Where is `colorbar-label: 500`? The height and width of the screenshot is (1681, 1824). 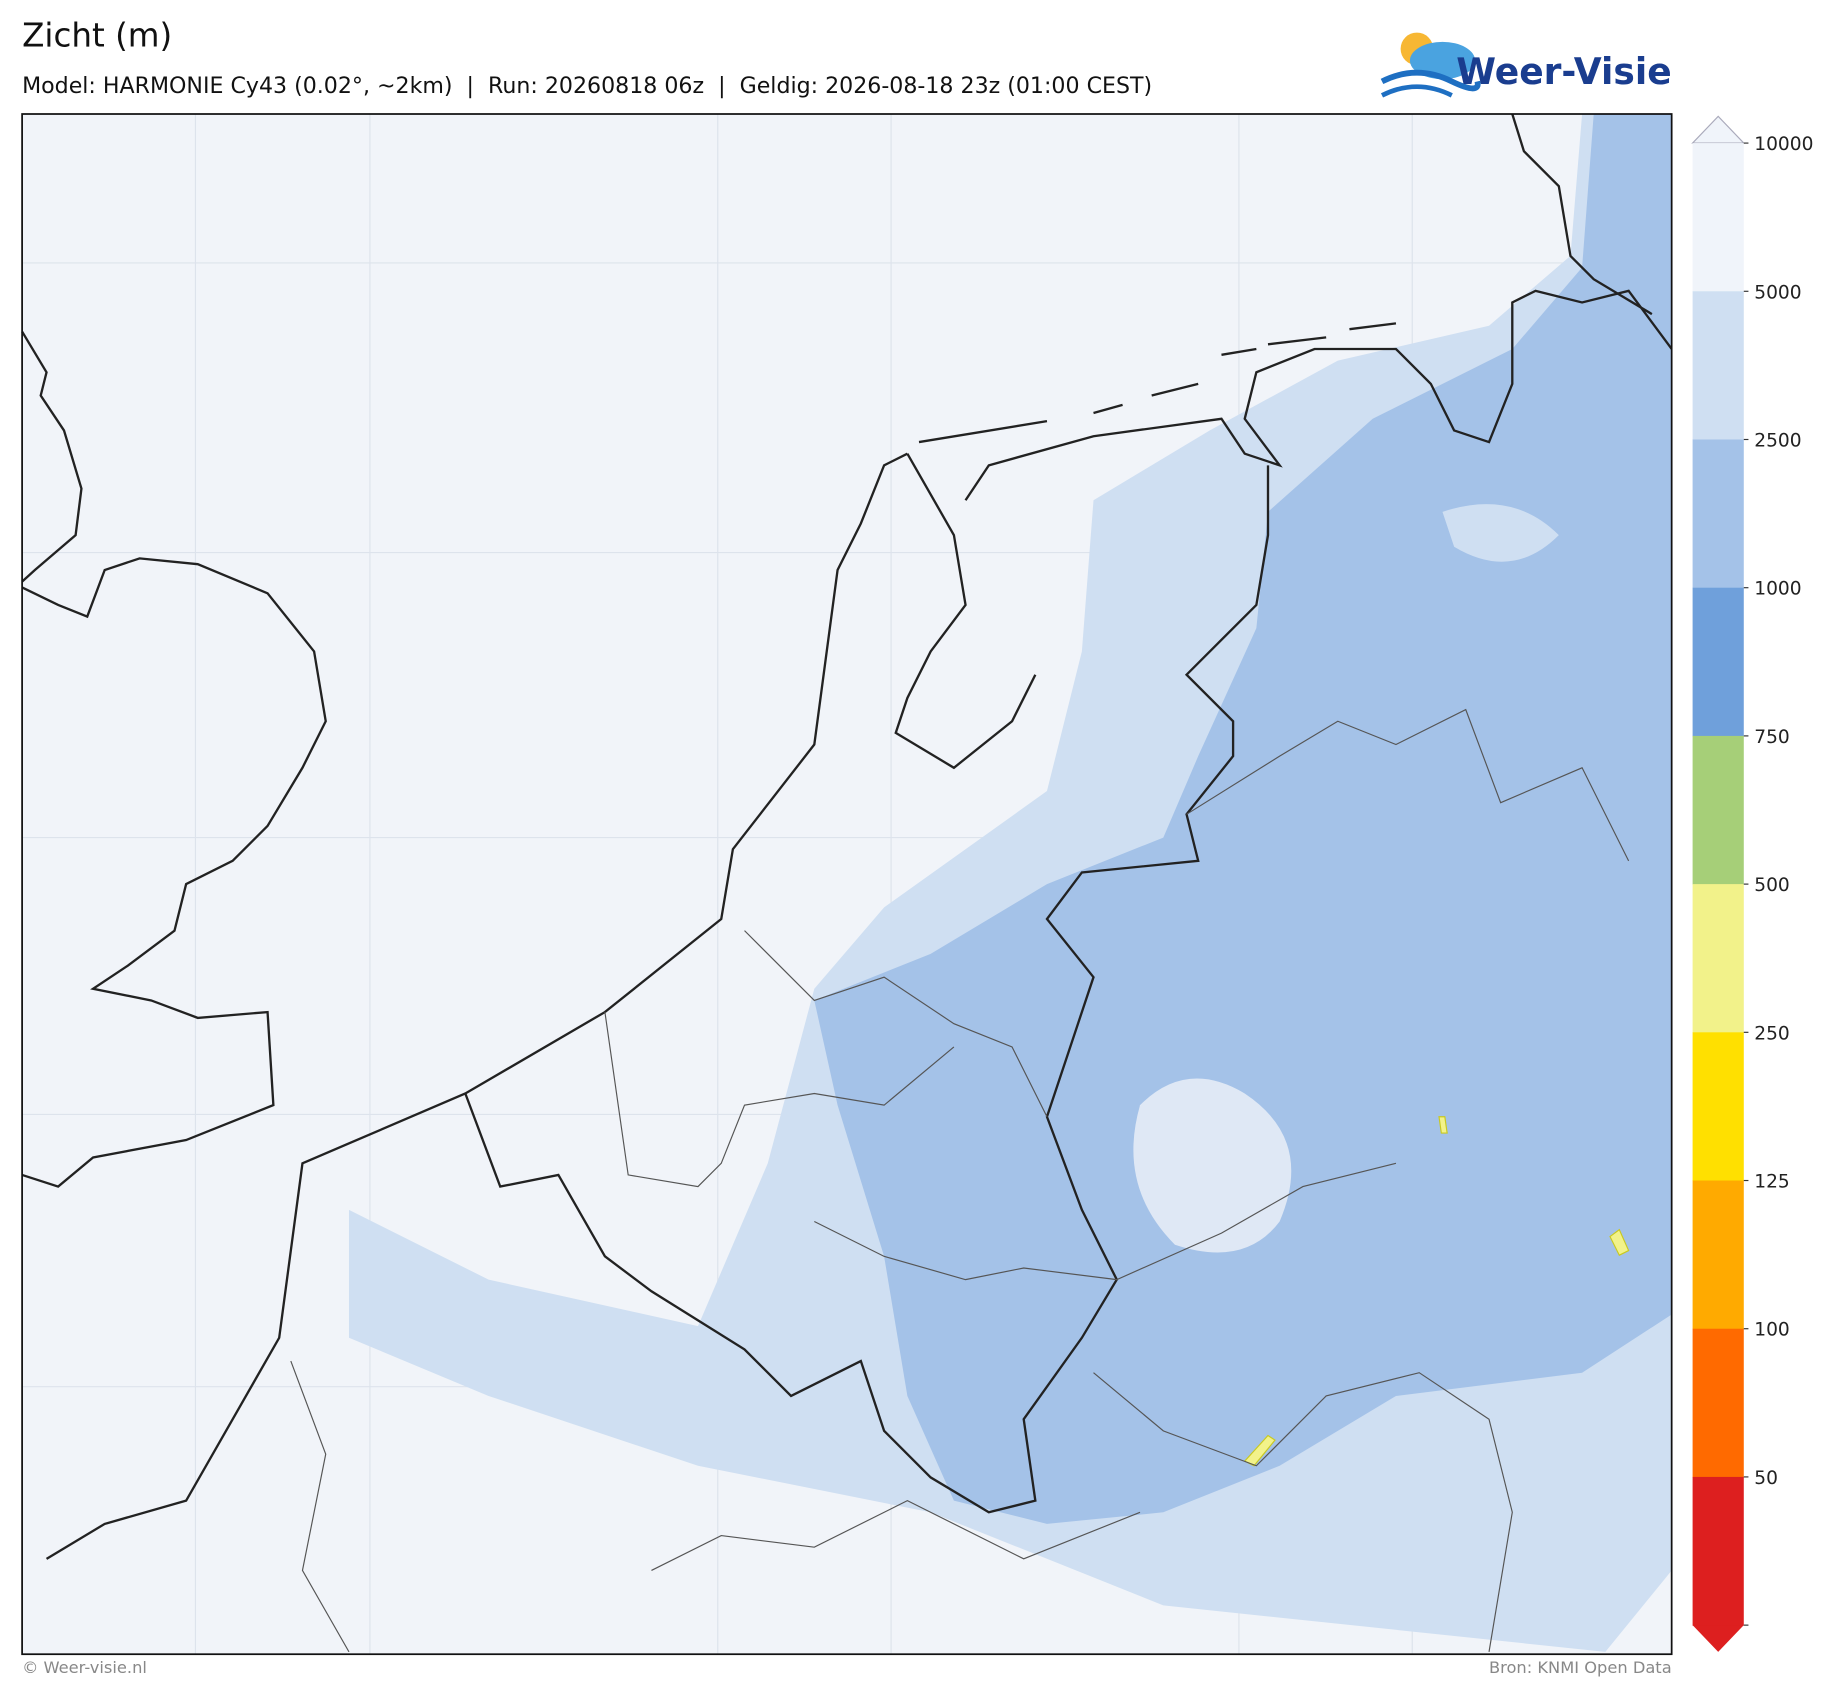 colorbar-label: 500 is located at coordinates (1772, 885).